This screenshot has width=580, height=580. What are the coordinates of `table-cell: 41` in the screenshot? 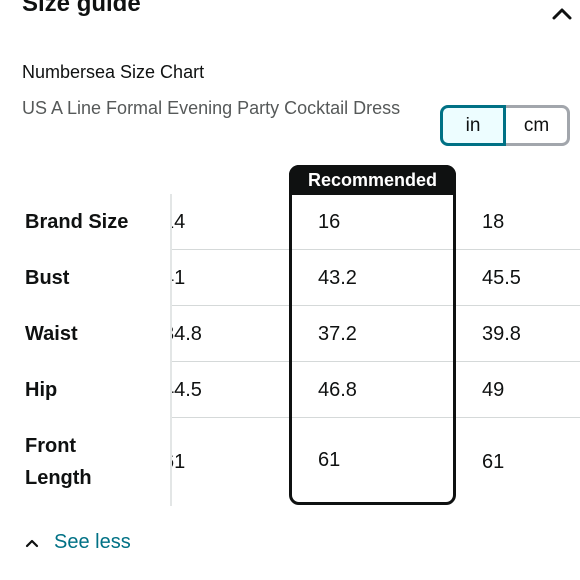 It's located at (179, 278).